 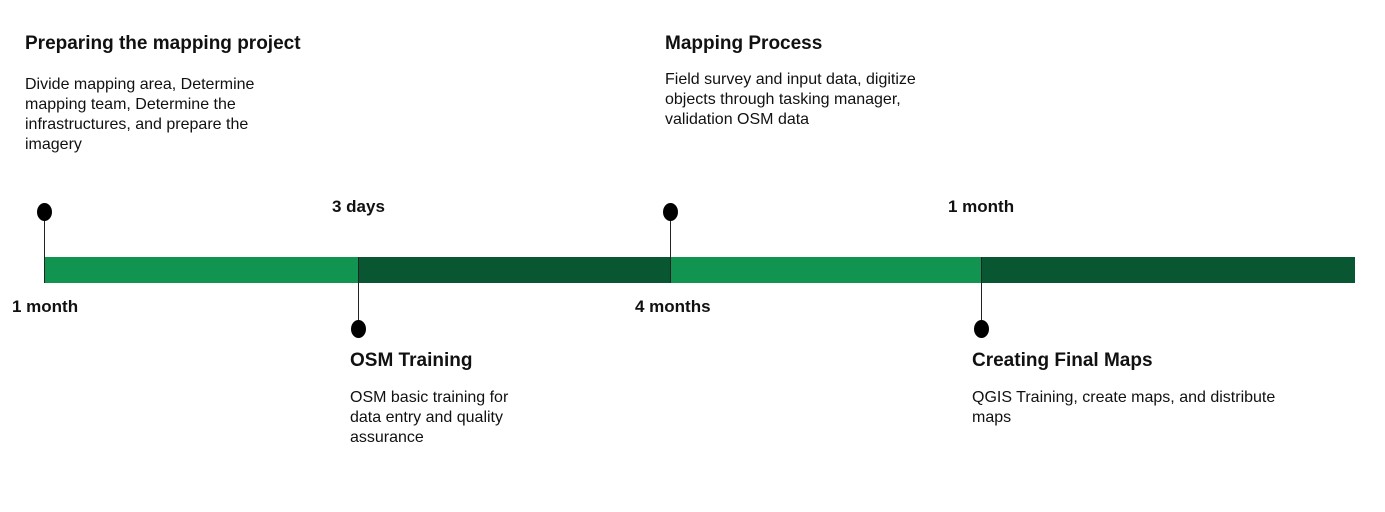 What do you see at coordinates (825, 270) in the screenshot?
I see `timeline-segment-mapping-process` at bounding box center [825, 270].